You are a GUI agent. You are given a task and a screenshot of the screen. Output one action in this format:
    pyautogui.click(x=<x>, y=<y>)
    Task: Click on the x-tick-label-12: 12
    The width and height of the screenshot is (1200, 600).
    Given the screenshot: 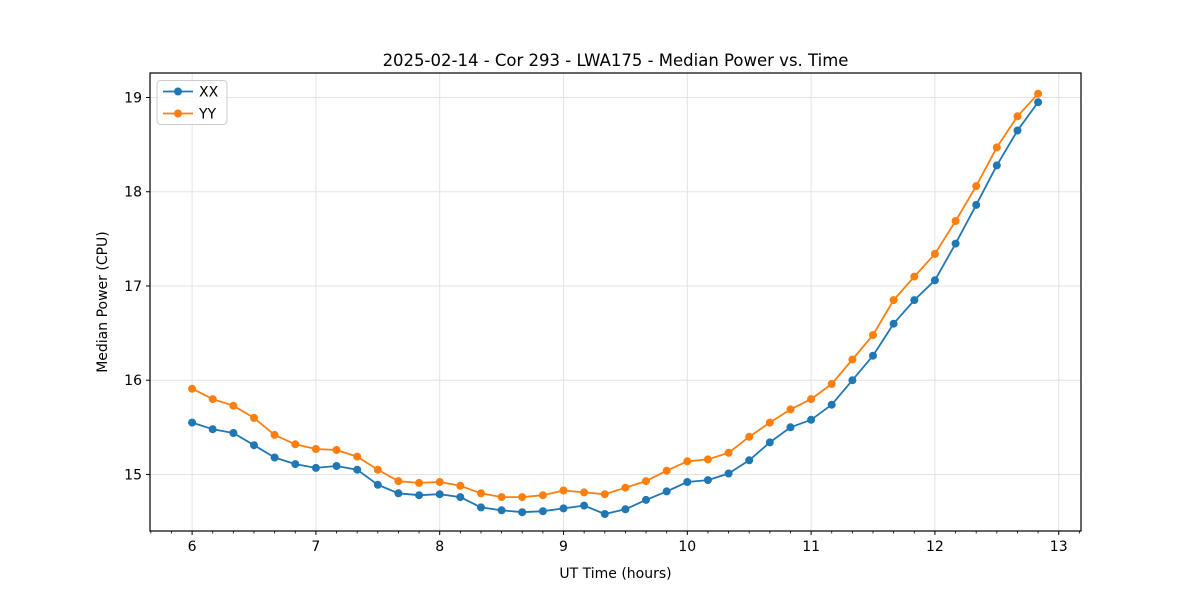 What is the action you would take?
    pyautogui.click(x=935, y=547)
    